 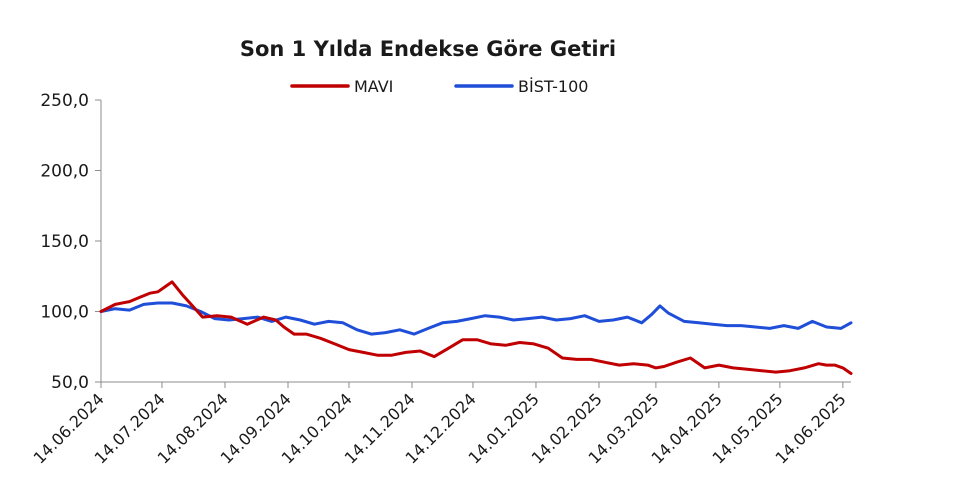 What do you see at coordinates (428, 49) in the screenshot?
I see `chart-title: Son 1 Yılda Endekse Göre Getiri` at bounding box center [428, 49].